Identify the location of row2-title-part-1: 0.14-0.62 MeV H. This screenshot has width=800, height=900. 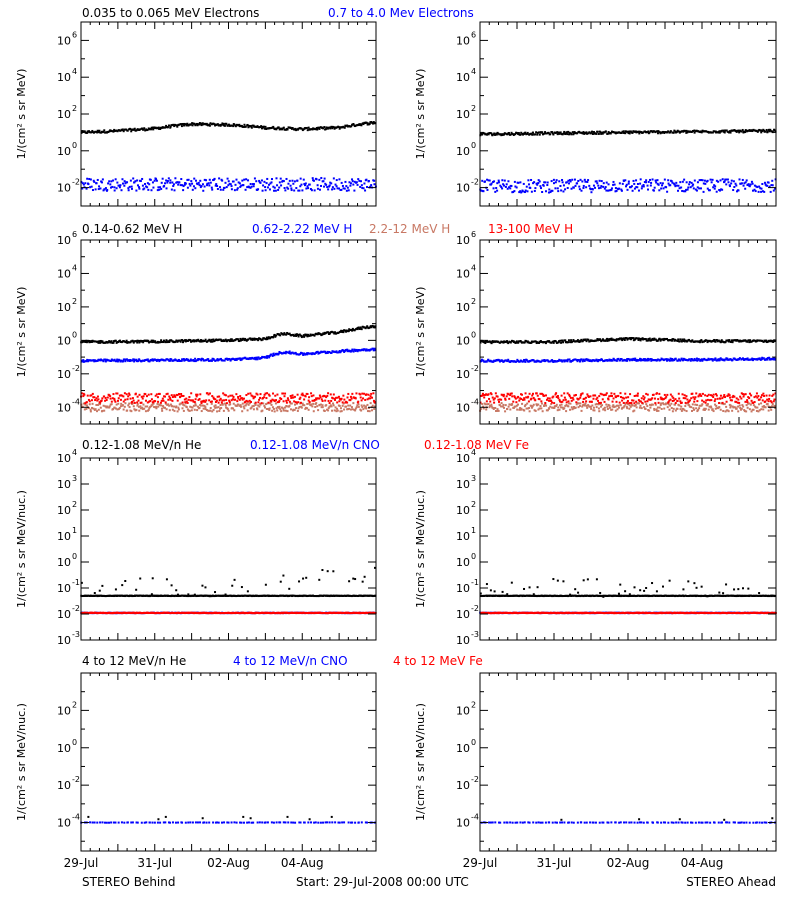
(132, 229).